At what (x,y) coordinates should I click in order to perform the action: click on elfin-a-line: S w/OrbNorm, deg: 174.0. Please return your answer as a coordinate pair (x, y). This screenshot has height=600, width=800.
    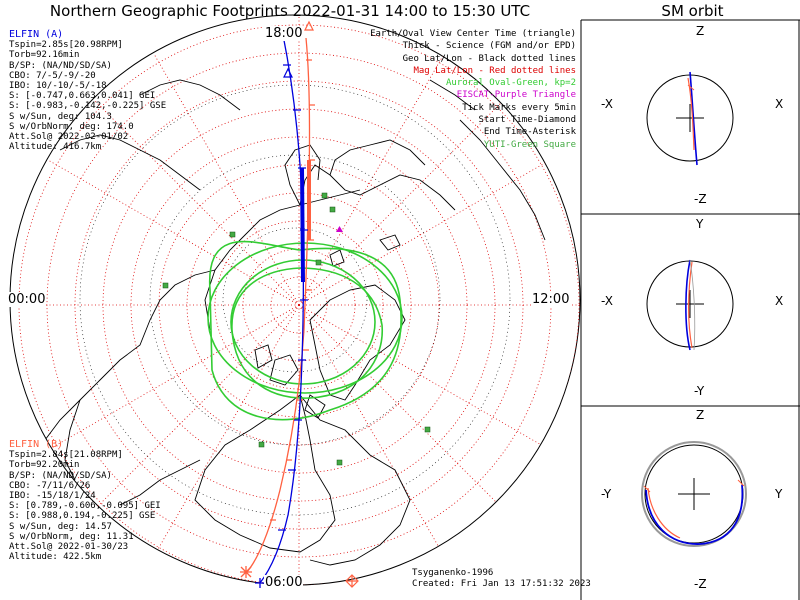
    Looking at the image, I should click on (71, 126).